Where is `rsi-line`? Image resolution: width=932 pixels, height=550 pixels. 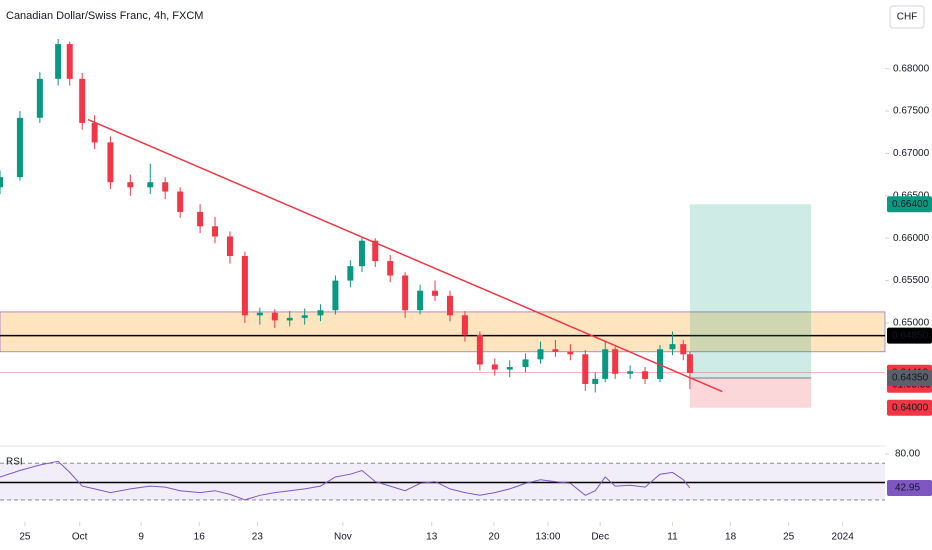 rsi-line is located at coordinates (345, 480).